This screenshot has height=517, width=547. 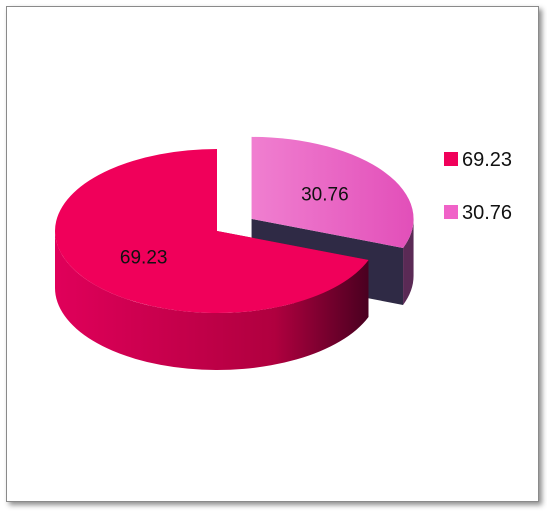 What do you see at coordinates (234, 226) in the screenshot?
I see `data-labels: 30.76 69.23` at bounding box center [234, 226].